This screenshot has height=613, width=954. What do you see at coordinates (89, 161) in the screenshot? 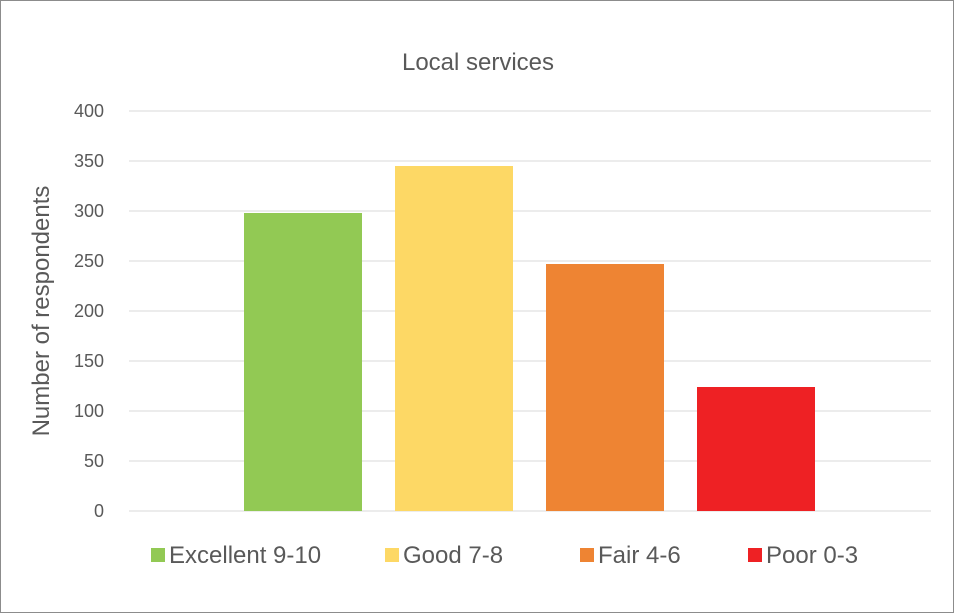
I see `y-tick-label: 350` at bounding box center [89, 161].